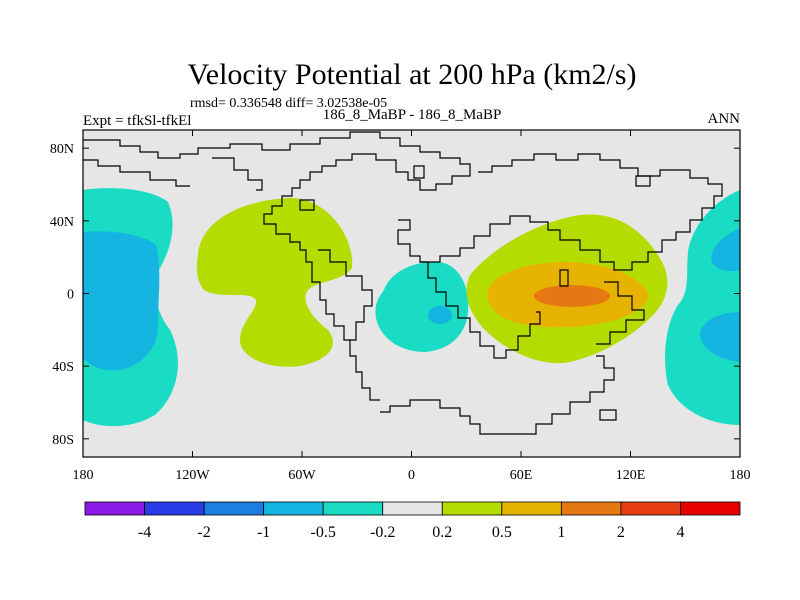  I want to click on chart-title: Velocity Potential at 200 hPa (km2/s), so click(411, 74).